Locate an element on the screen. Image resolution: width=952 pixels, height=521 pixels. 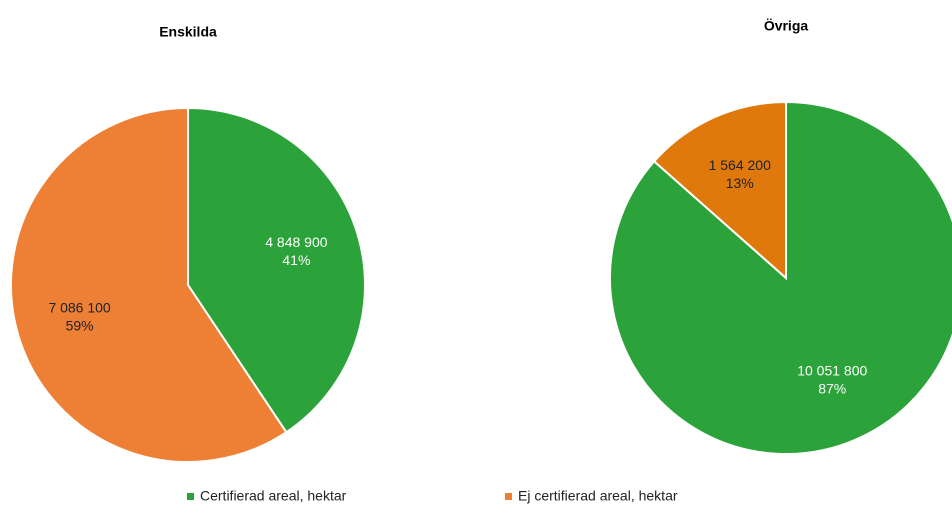
slice-percent-label: 41% is located at coordinates (296, 260).